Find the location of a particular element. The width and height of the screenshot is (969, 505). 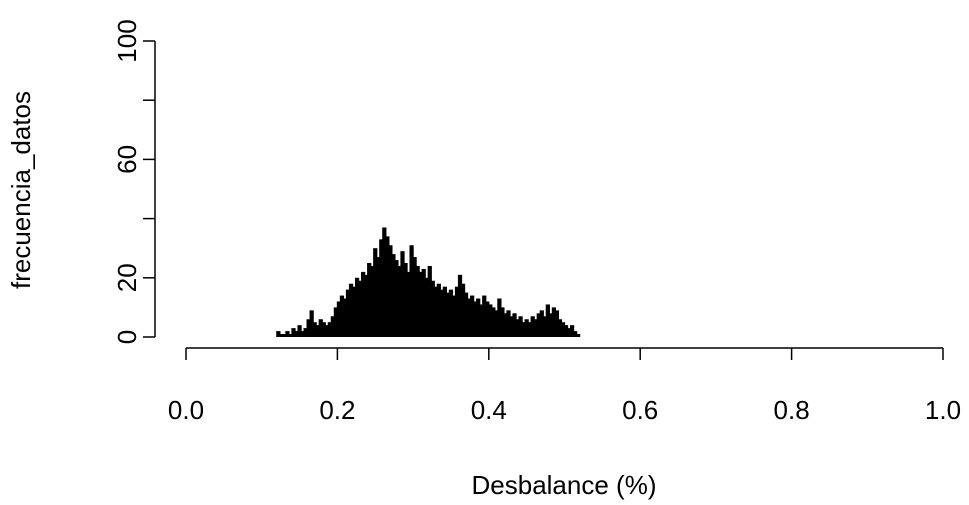

x-tick-label: 0.4 is located at coordinates (489, 410).